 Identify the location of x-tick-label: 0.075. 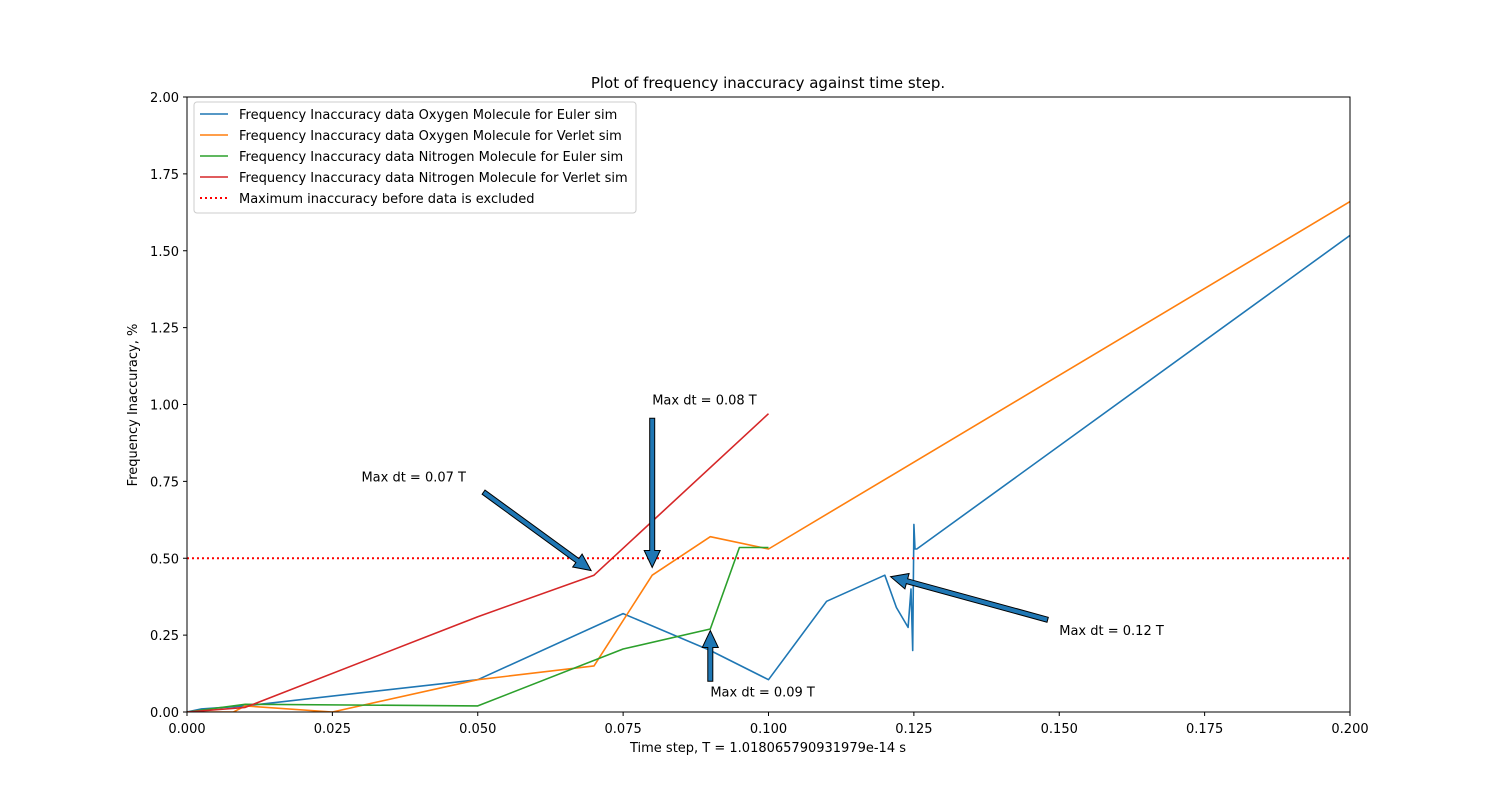
(623, 729).